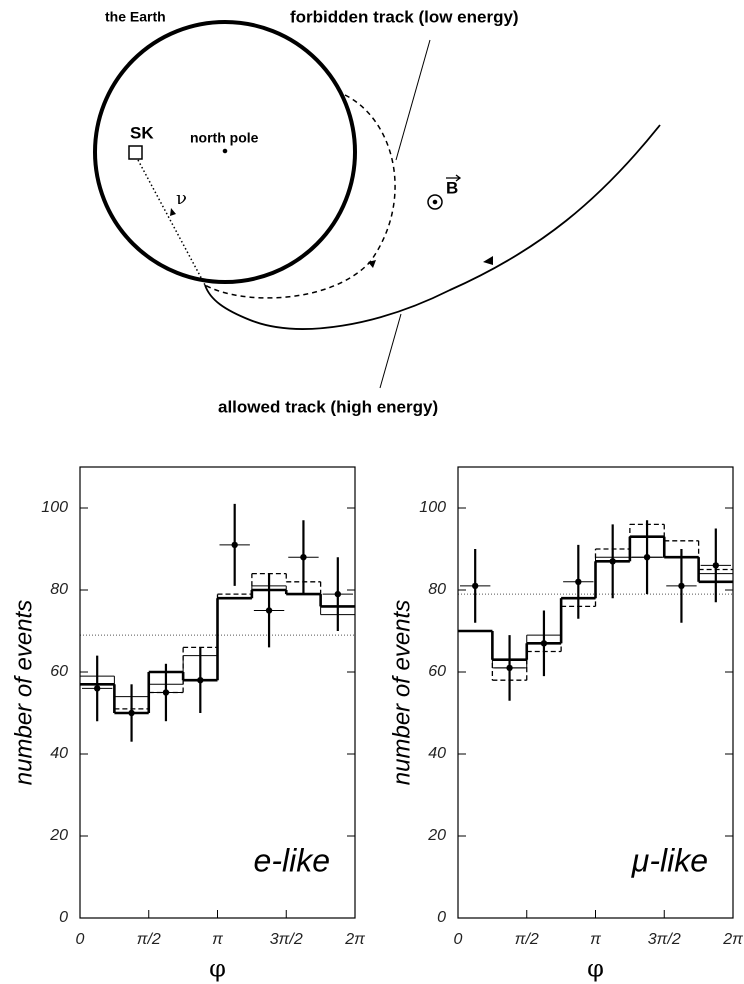 This screenshot has height=984, width=744. What do you see at coordinates (331, 238) in the screenshot?
I see `arrowhead` at bounding box center [331, 238].